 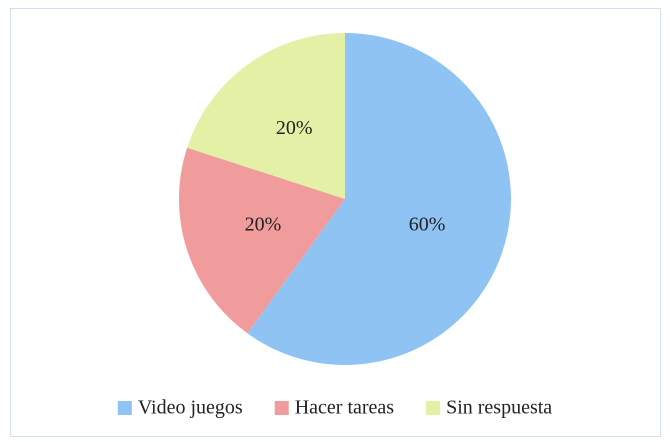 I want to click on legend-label: Video juegos, so click(x=190, y=408).